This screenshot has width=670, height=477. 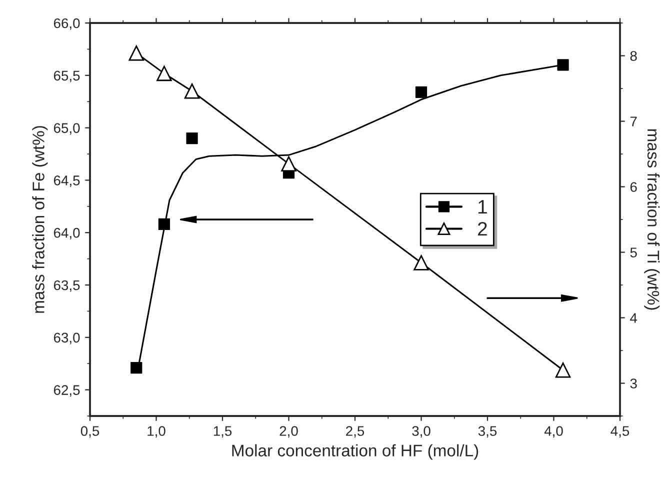 What do you see at coordinates (67, 234) in the screenshot?
I see `y-tick-label: 64,0` at bounding box center [67, 234].